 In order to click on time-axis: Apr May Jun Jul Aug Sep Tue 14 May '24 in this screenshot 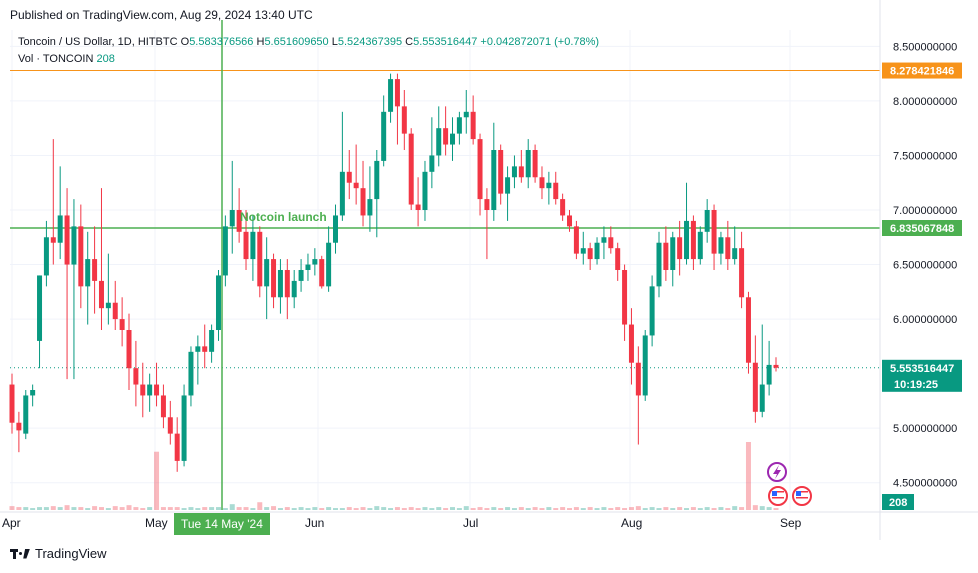, I will do `click(489, 523)`.